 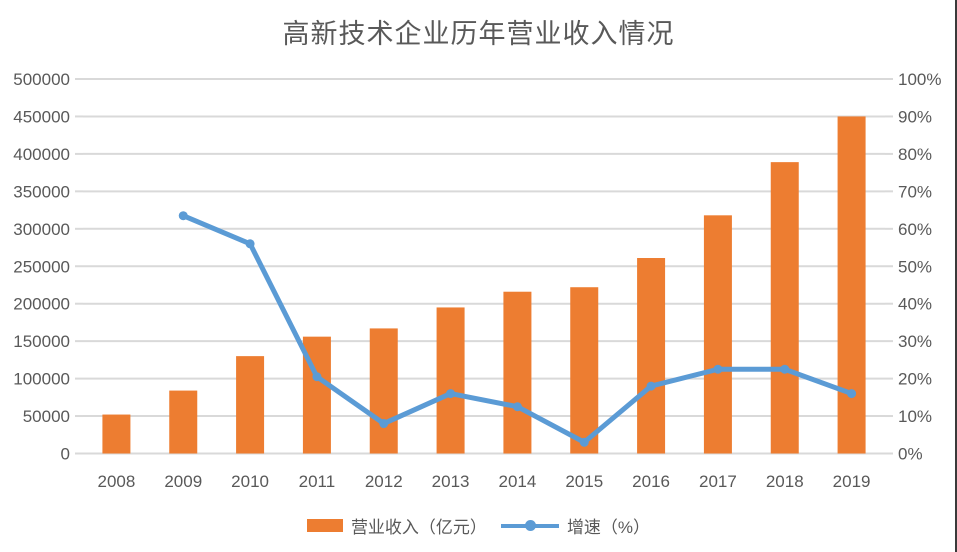 What do you see at coordinates (183, 481) in the screenshot?
I see `x-axis-label: 2009` at bounding box center [183, 481].